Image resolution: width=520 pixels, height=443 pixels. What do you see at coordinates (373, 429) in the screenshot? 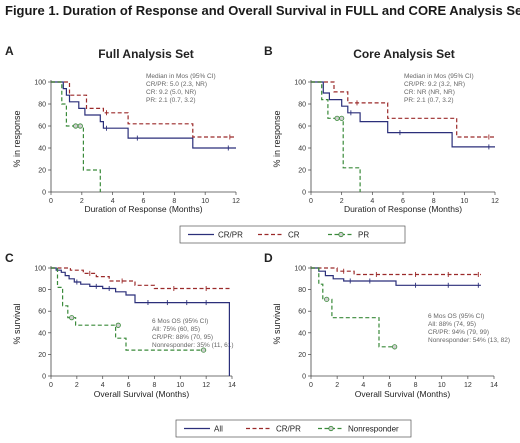
I see `legend-label: Nonresponder` at bounding box center [373, 429].